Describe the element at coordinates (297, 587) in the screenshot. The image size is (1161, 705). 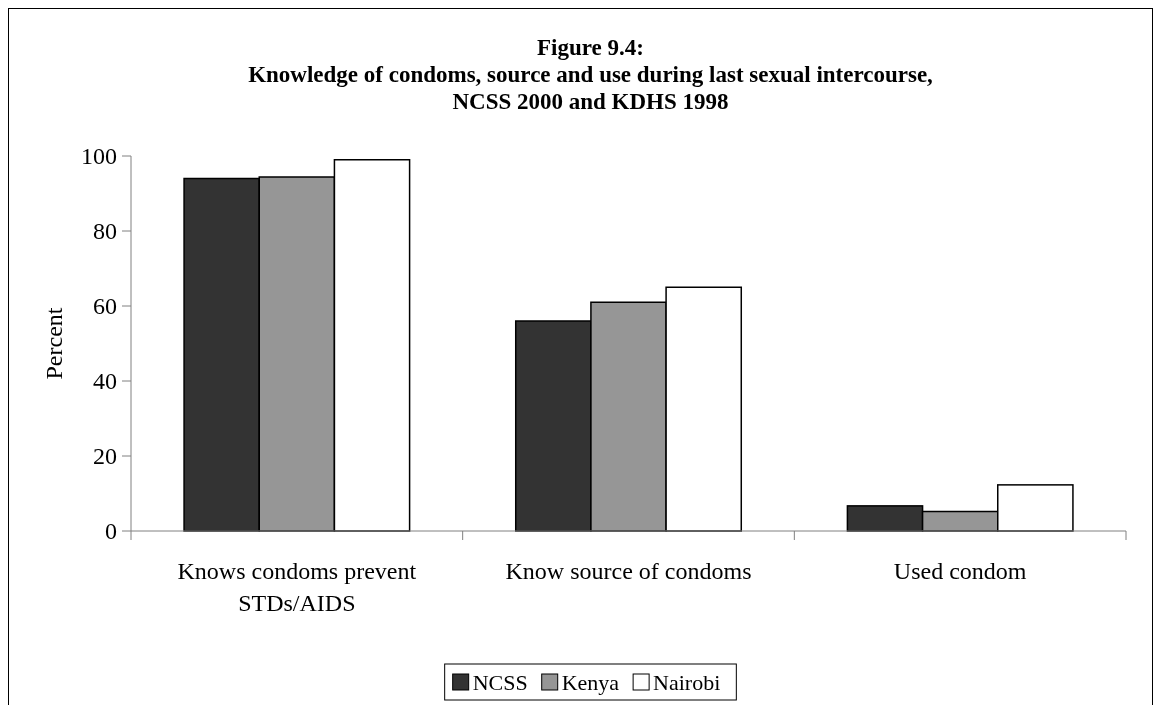
I see `x-tick-label: Knows condoms prevent STDs/AIDS` at that location.